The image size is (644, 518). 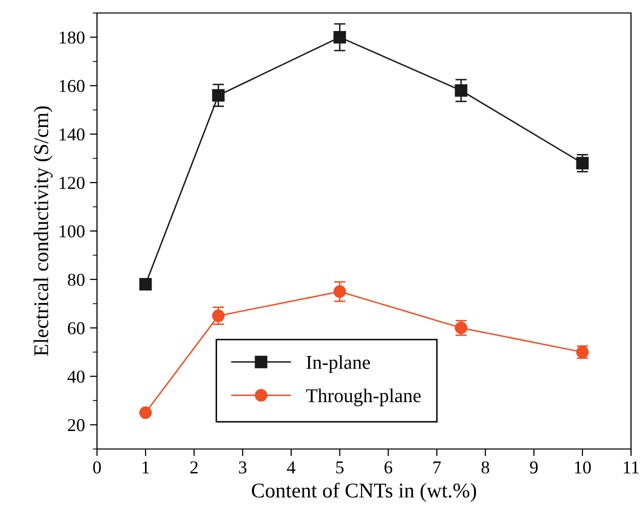 What do you see at coordinates (76, 328) in the screenshot?
I see `y-tick-label: 60` at bounding box center [76, 328].